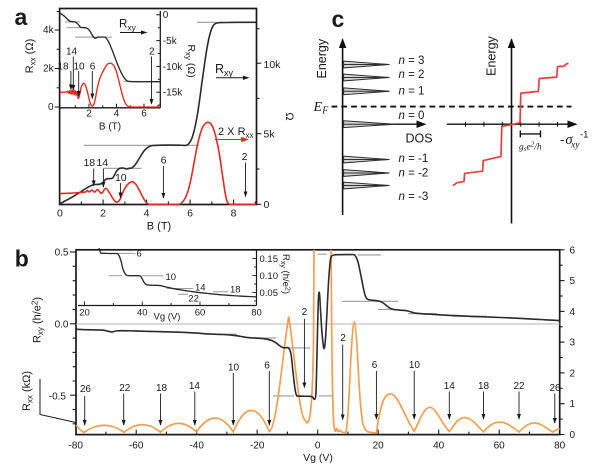 The image size is (600, 469). What do you see at coordinates (412, 91) in the screenshot?
I see `svg-text: n = 1` at bounding box center [412, 91].